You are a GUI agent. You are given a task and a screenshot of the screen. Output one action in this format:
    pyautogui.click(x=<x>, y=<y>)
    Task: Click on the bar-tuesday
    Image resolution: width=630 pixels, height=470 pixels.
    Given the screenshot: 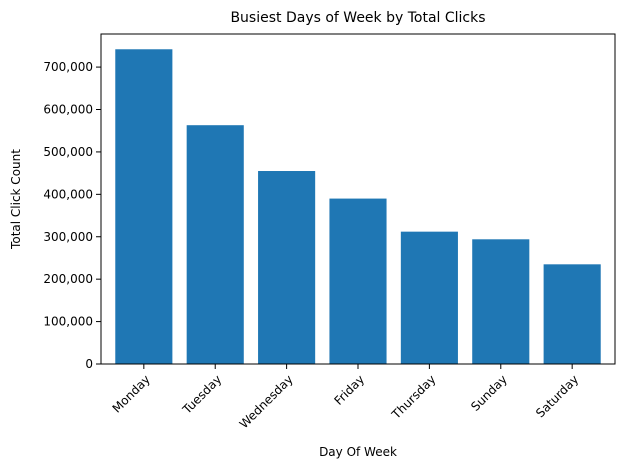 What is the action you would take?
    pyautogui.click(x=215, y=244)
    